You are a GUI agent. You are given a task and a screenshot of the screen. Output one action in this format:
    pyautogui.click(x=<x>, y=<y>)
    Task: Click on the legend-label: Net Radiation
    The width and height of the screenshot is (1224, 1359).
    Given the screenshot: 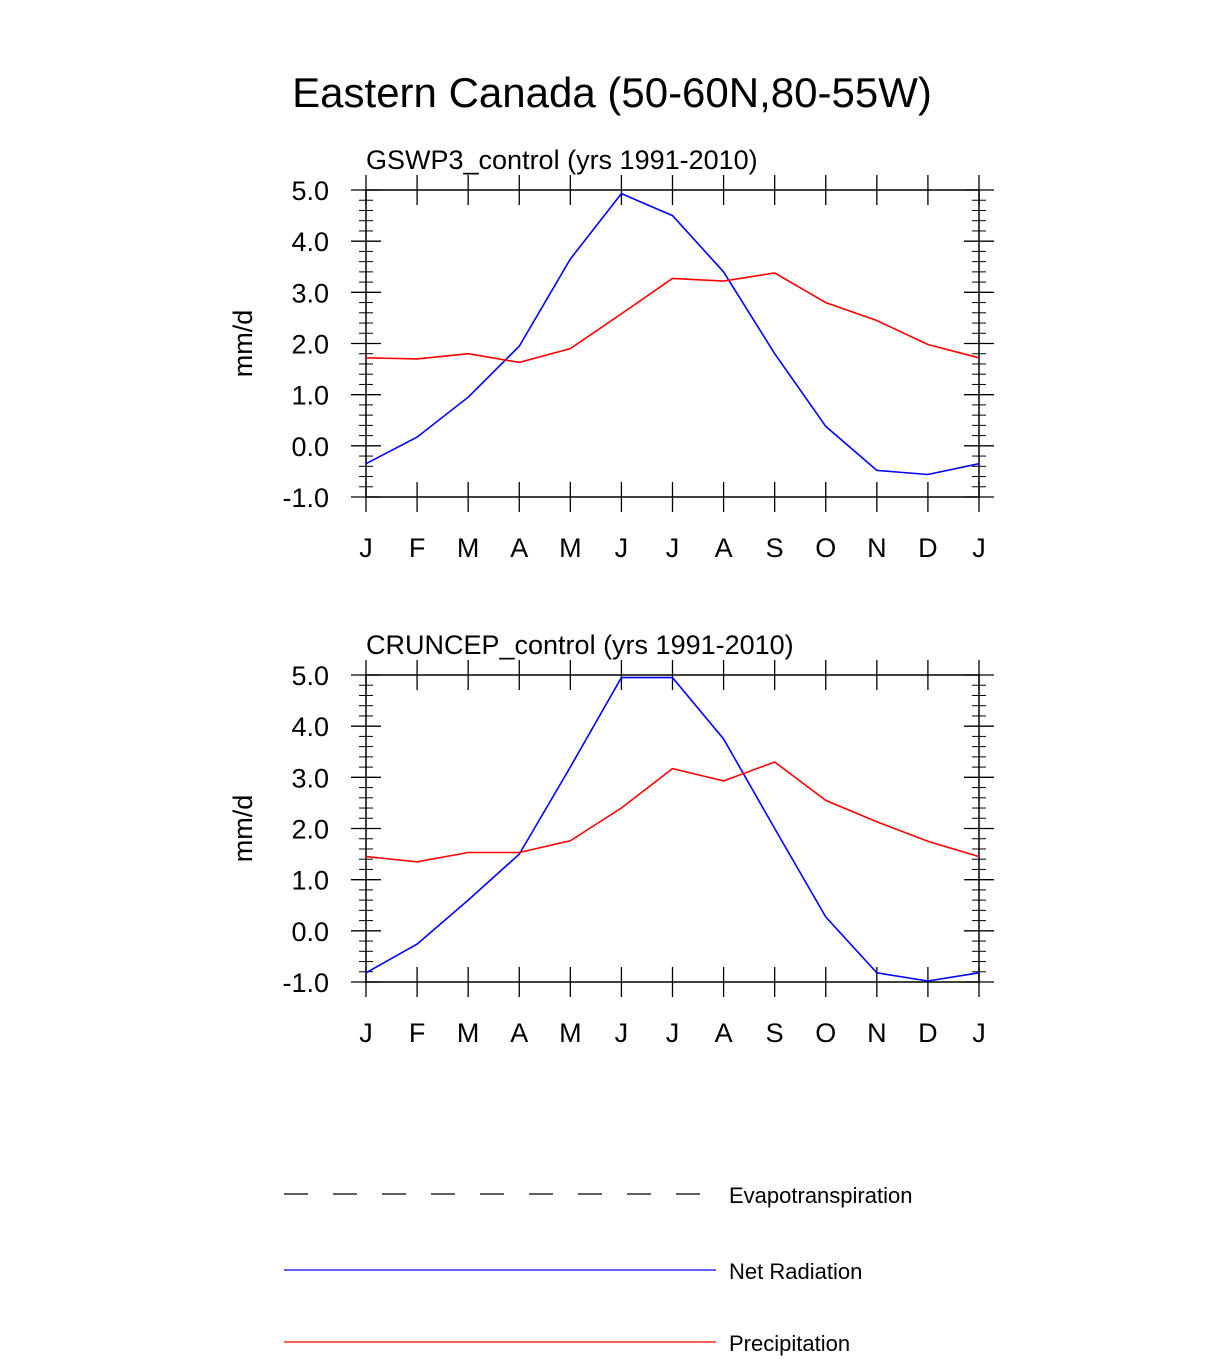 What is the action you would take?
    pyautogui.click(x=795, y=1271)
    